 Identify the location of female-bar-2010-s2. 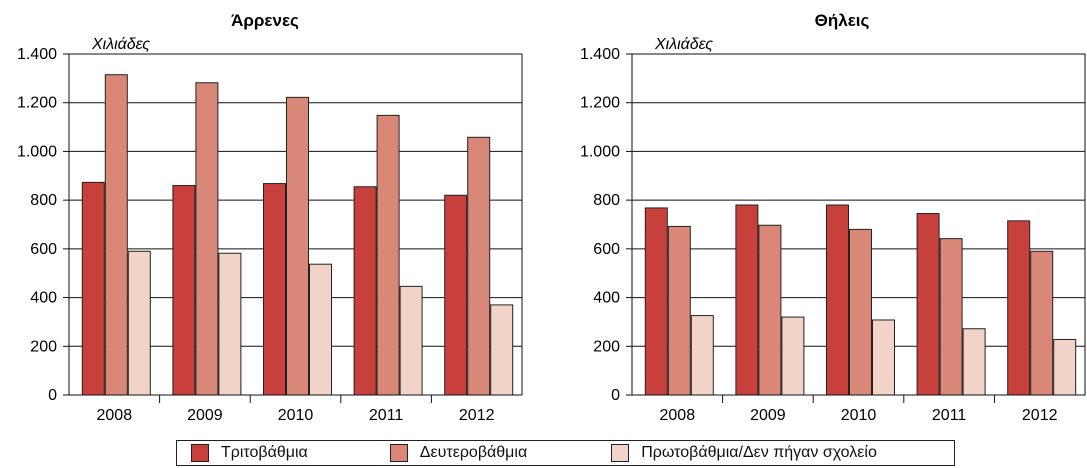
(883, 357).